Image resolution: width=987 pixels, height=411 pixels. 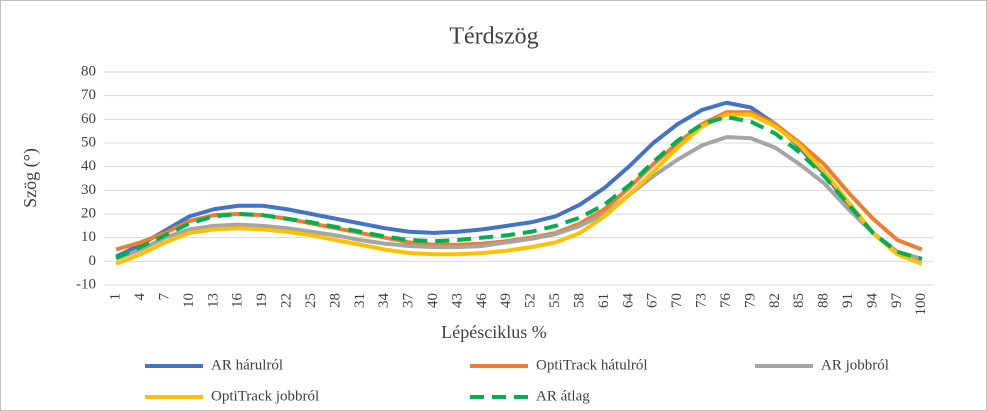 What do you see at coordinates (855, 365) in the screenshot?
I see `legend-label: AR jobbról` at bounding box center [855, 365].